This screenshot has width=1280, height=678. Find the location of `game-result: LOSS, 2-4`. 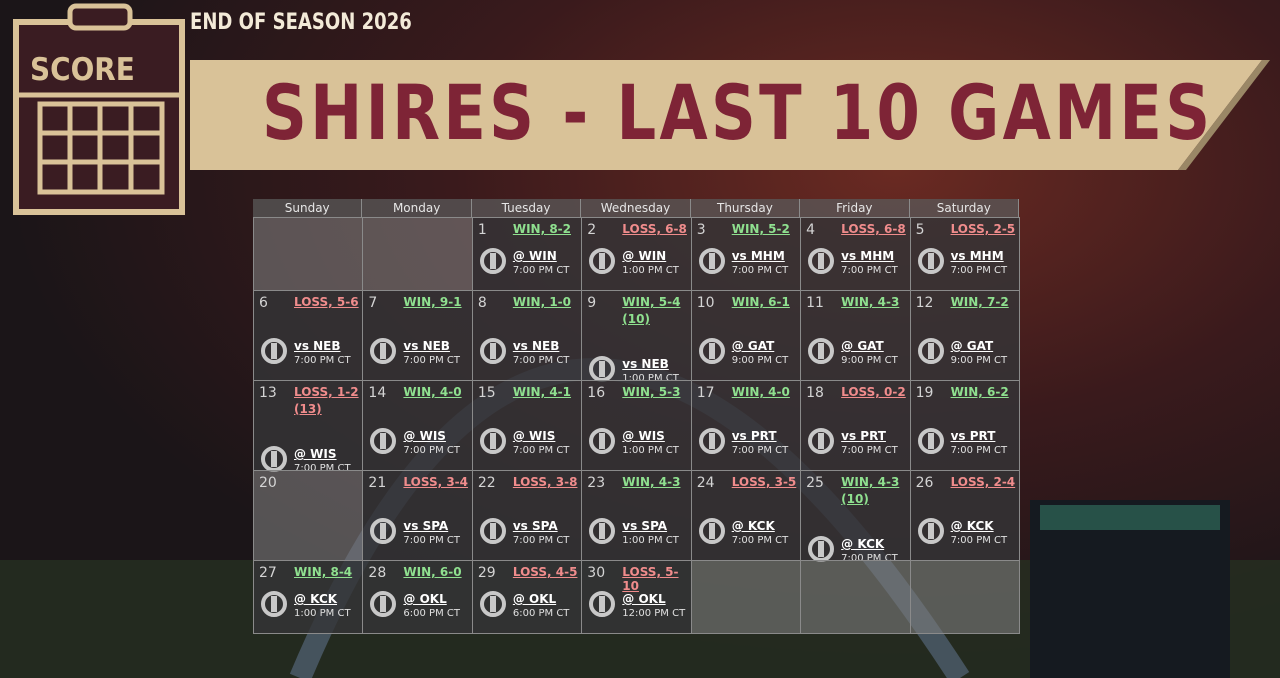

game-result: LOSS, 2-4 is located at coordinates (983, 482).